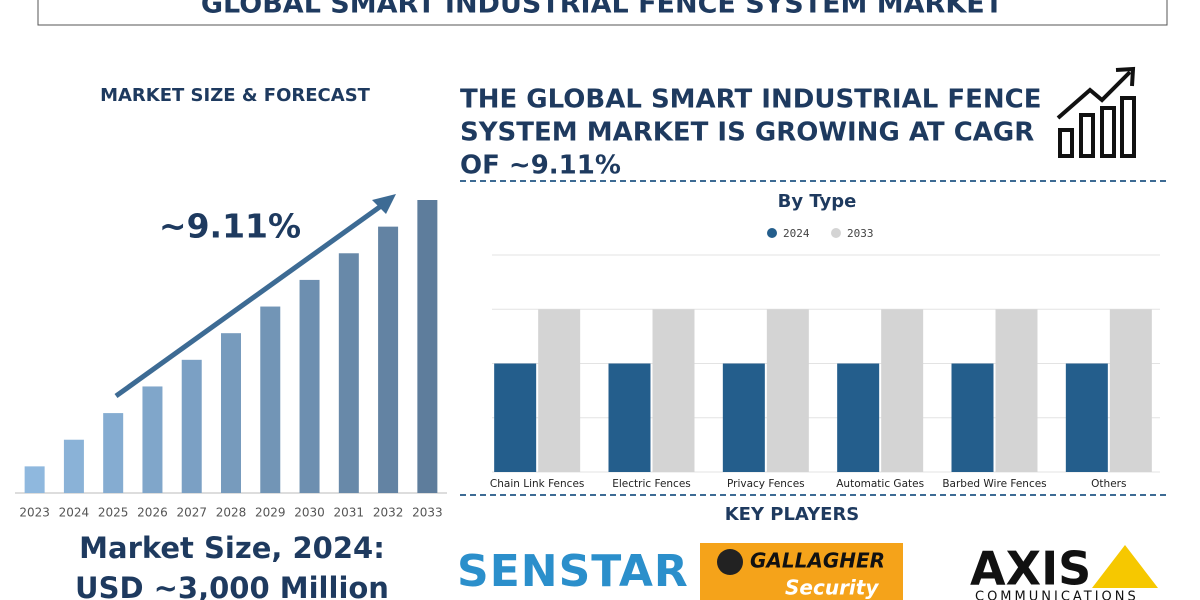 The image size is (1200, 600). What do you see at coordinates (651, 484) in the screenshot?
I see `x-tick-label: Electric Fences` at bounding box center [651, 484].